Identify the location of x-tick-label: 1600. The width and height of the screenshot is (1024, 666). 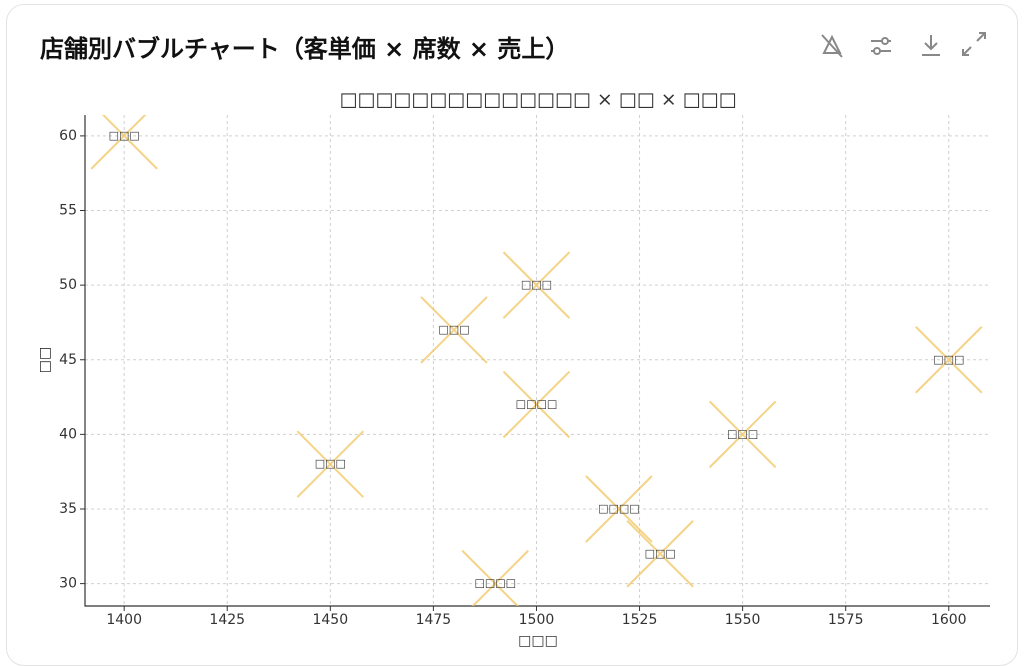
(949, 620).